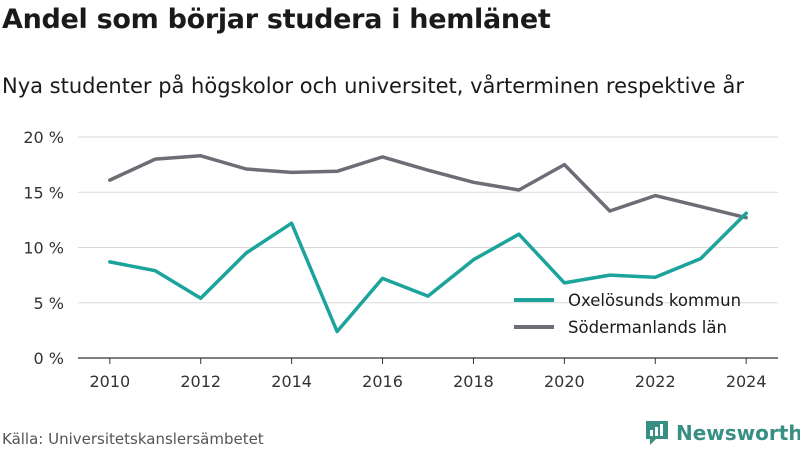  I want to click on y-tick-label: 5 %, so click(49, 303).